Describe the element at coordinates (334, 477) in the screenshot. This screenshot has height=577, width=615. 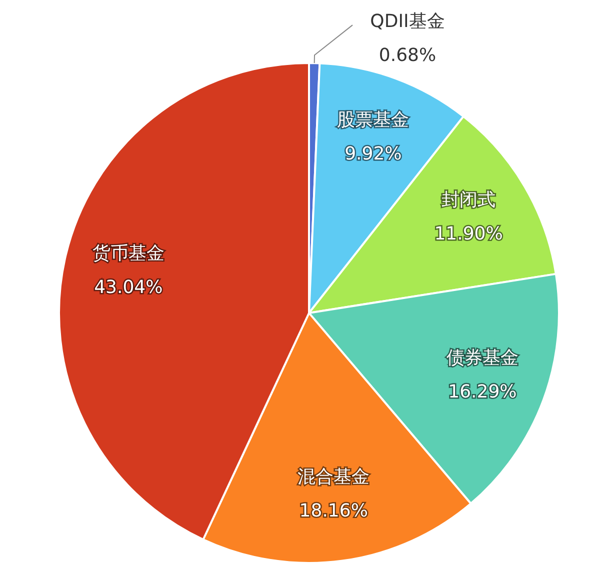
I see `slice-label: 混合基金` at that location.